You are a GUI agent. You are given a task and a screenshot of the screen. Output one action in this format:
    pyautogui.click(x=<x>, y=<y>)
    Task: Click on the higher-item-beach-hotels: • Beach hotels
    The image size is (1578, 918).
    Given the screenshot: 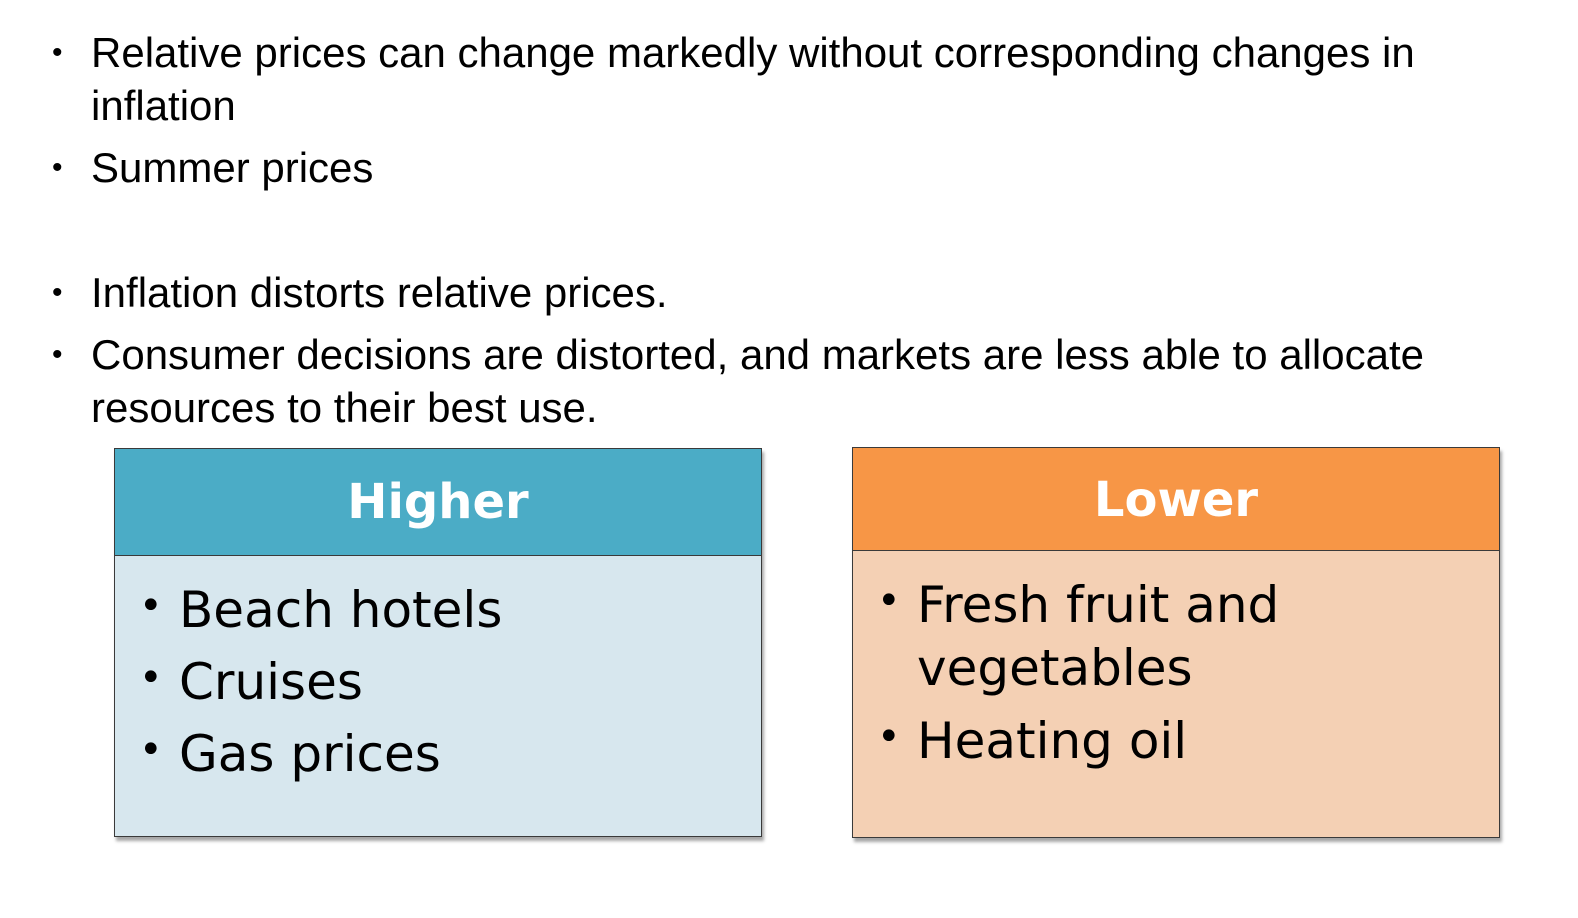 What is the action you would take?
    pyautogui.click(x=450, y=610)
    